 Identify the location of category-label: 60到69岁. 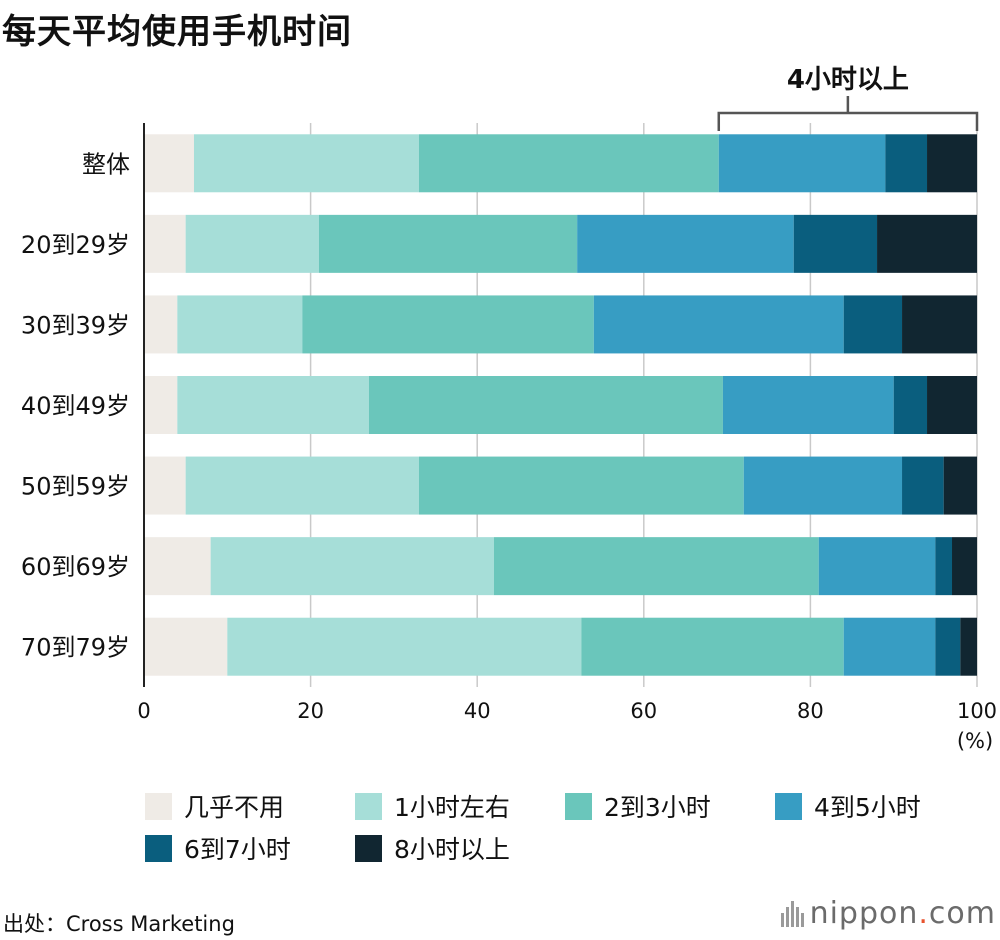
(75, 567).